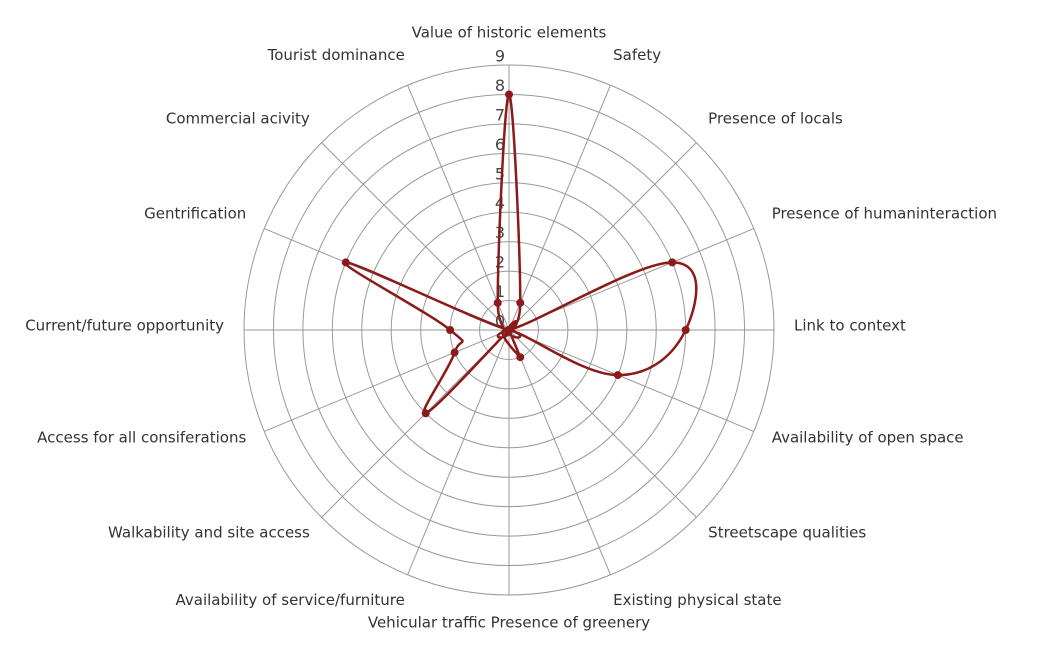  I want to click on y-tick-label: 8, so click(500, 85).